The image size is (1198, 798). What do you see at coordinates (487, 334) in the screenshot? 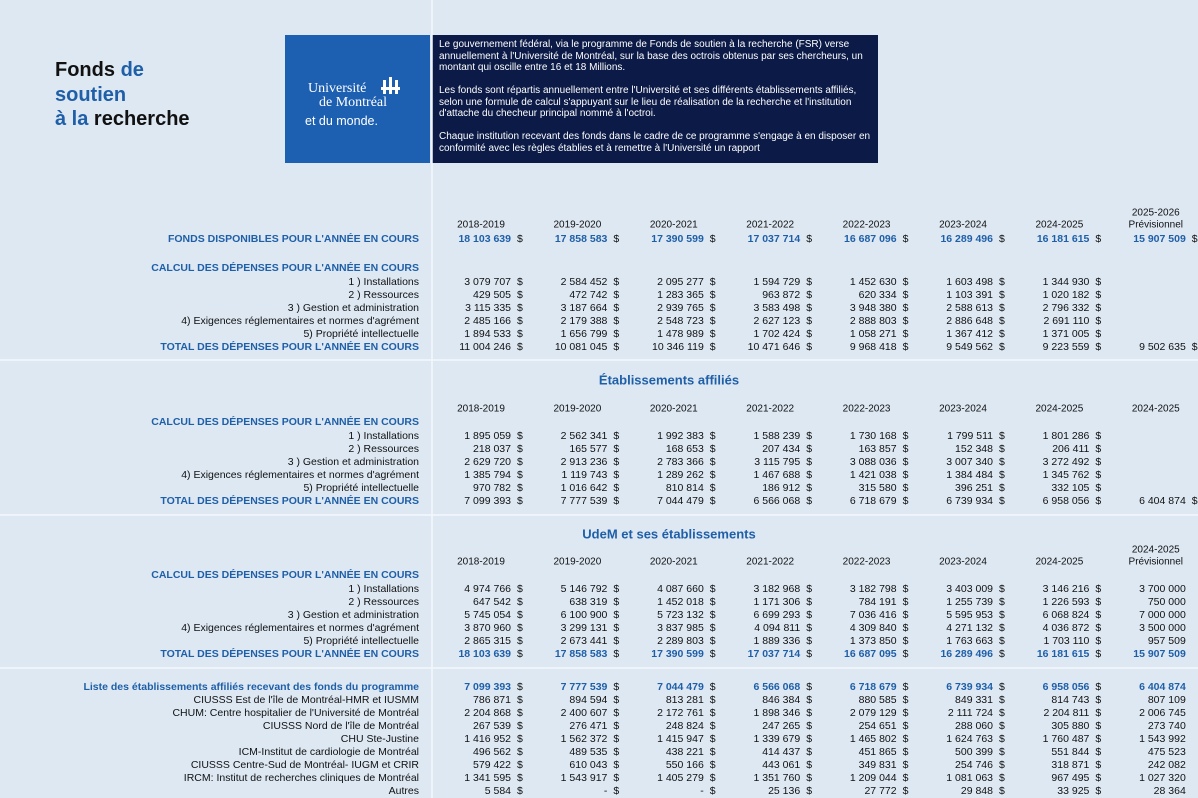
I see `cell-value: 1 894 533` at bounding box center [487, 334].